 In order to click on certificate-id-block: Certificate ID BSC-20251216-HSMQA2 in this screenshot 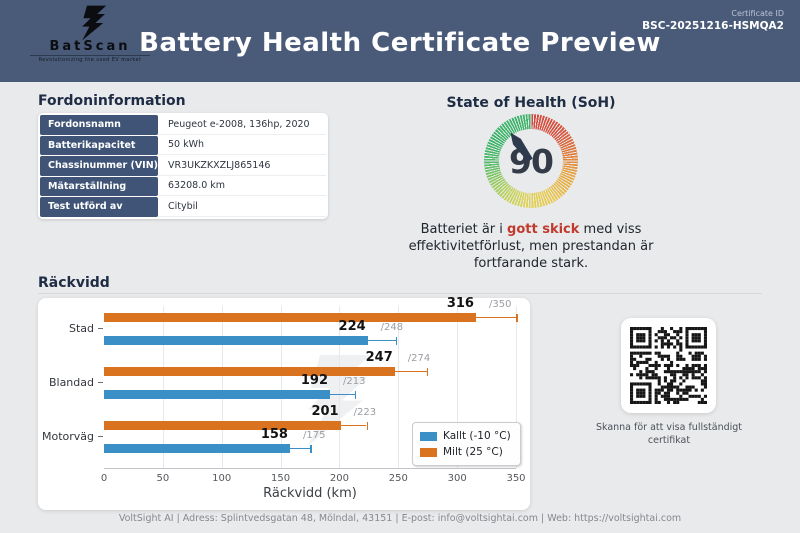, I will do `click(713, 20)`.